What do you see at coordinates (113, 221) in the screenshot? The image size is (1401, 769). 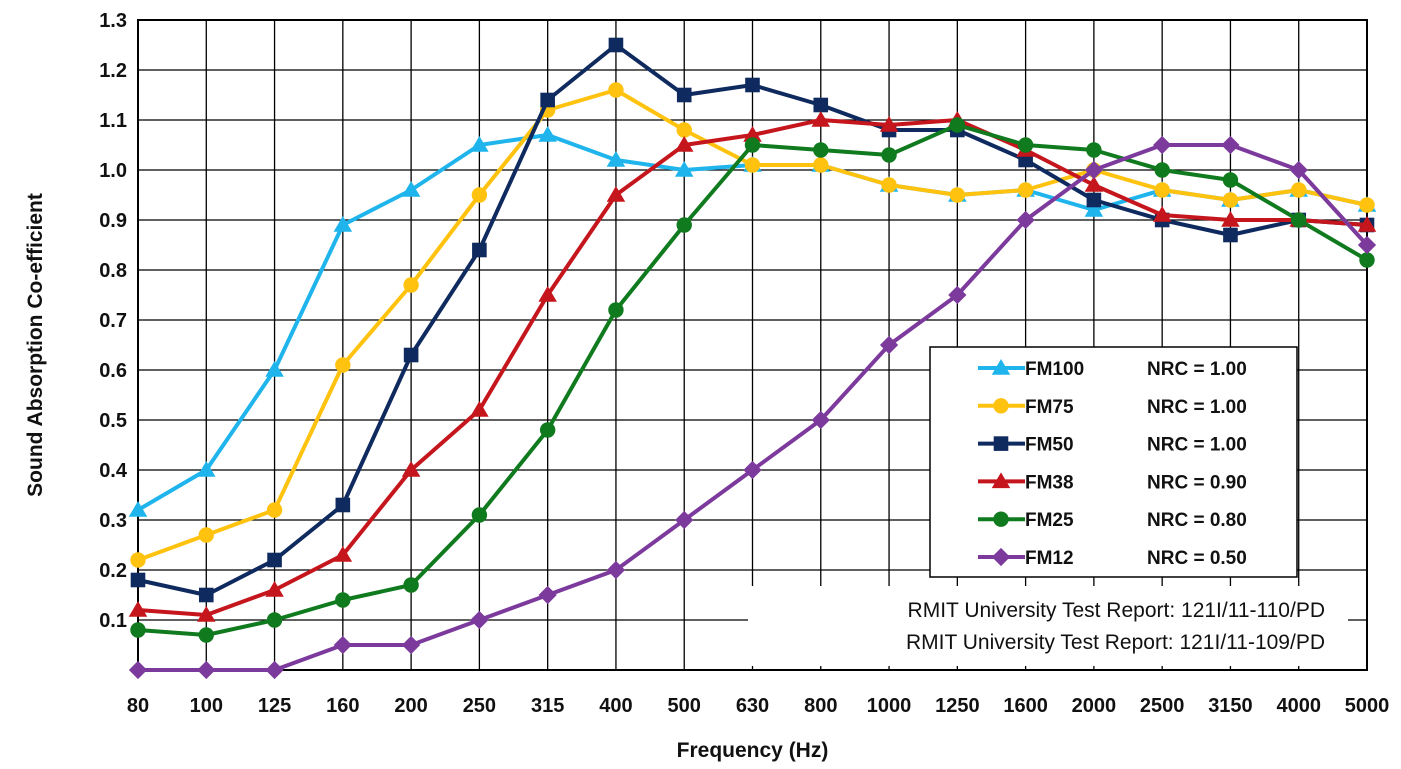 I see `y-tick-label: 0.9` at bounding box center [113, 221].